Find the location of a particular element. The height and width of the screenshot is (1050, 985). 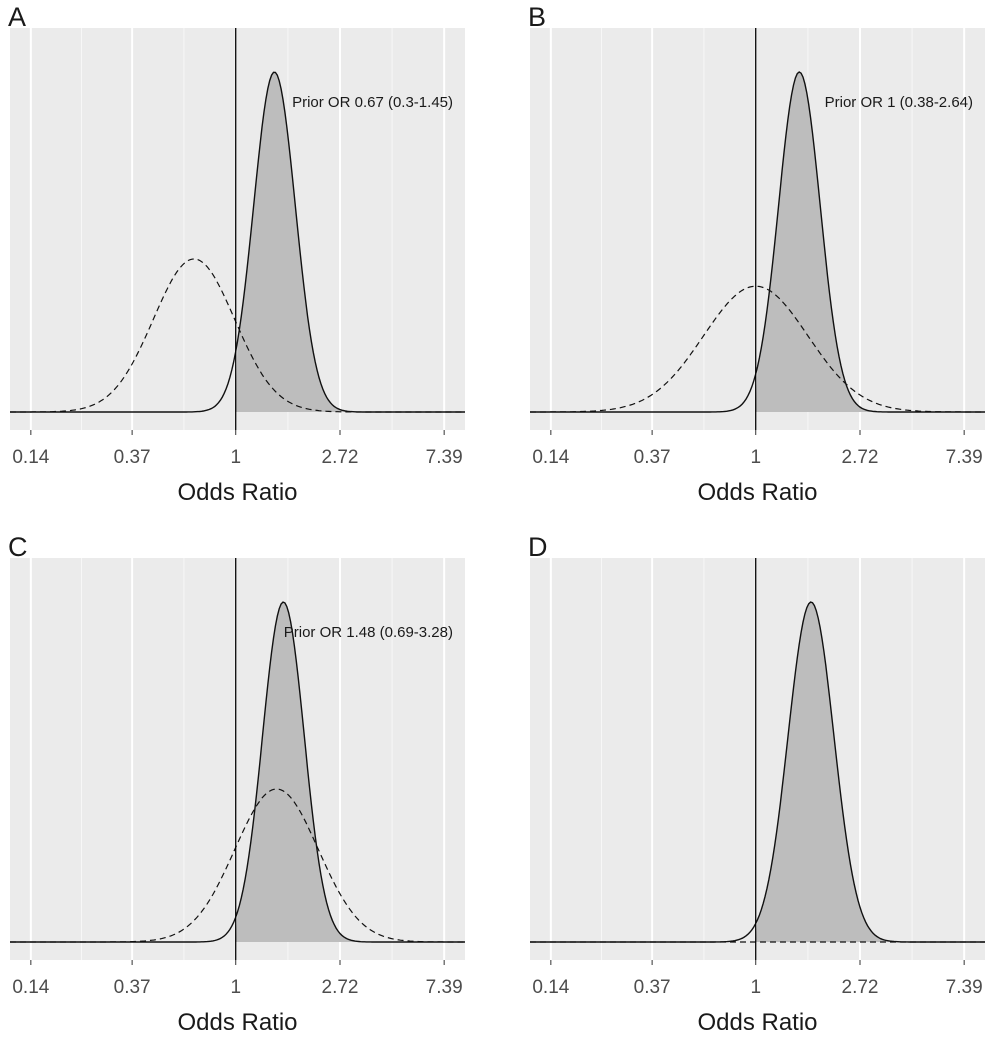

prior-annotation: Prior OR 0.67 (0.3-1.45) is located at coordinates (372, 102).